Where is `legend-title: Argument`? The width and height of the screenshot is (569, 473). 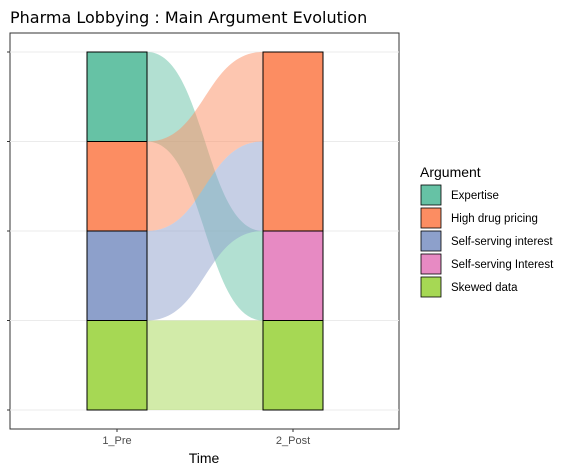
legend-title: Argument is located at coordinates (450, 172).